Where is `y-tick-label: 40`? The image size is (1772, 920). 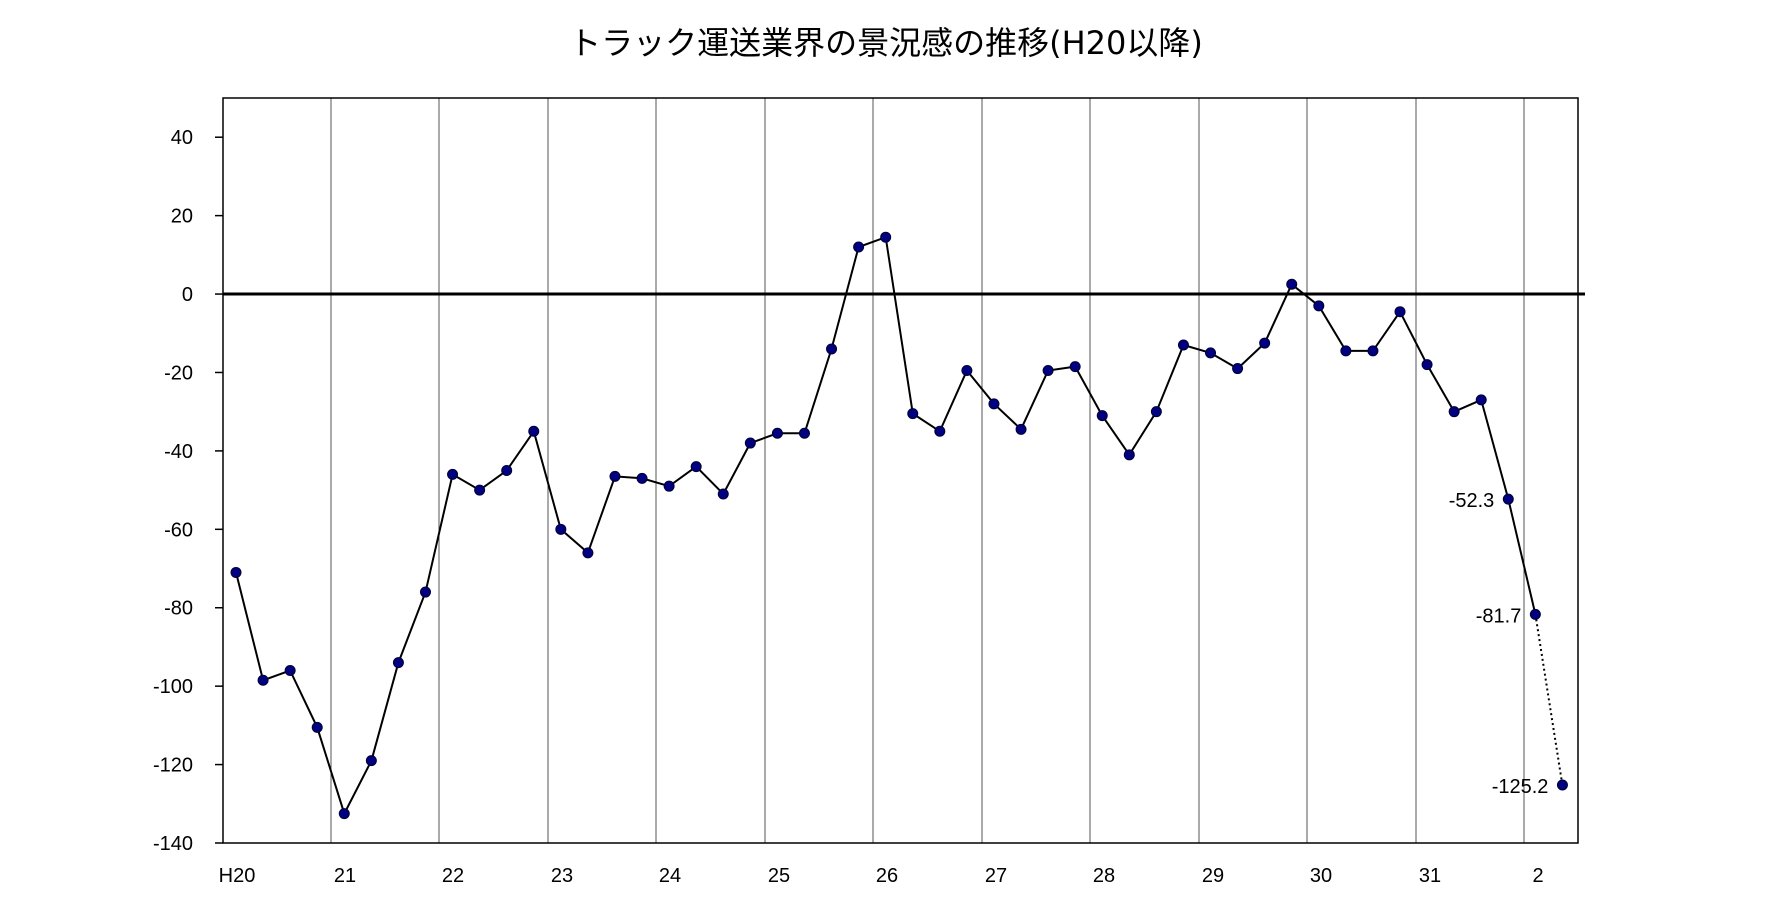
y-tick-label: 40 is located at coordinates (182, 138).